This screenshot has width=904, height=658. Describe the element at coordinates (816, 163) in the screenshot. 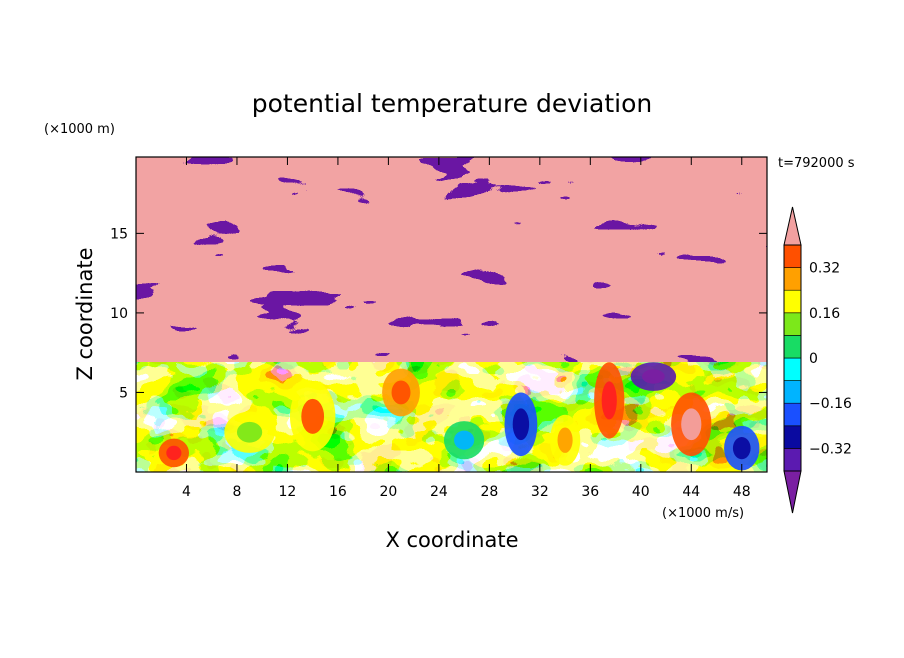

I see `time-label: t=792000 s` at that location.